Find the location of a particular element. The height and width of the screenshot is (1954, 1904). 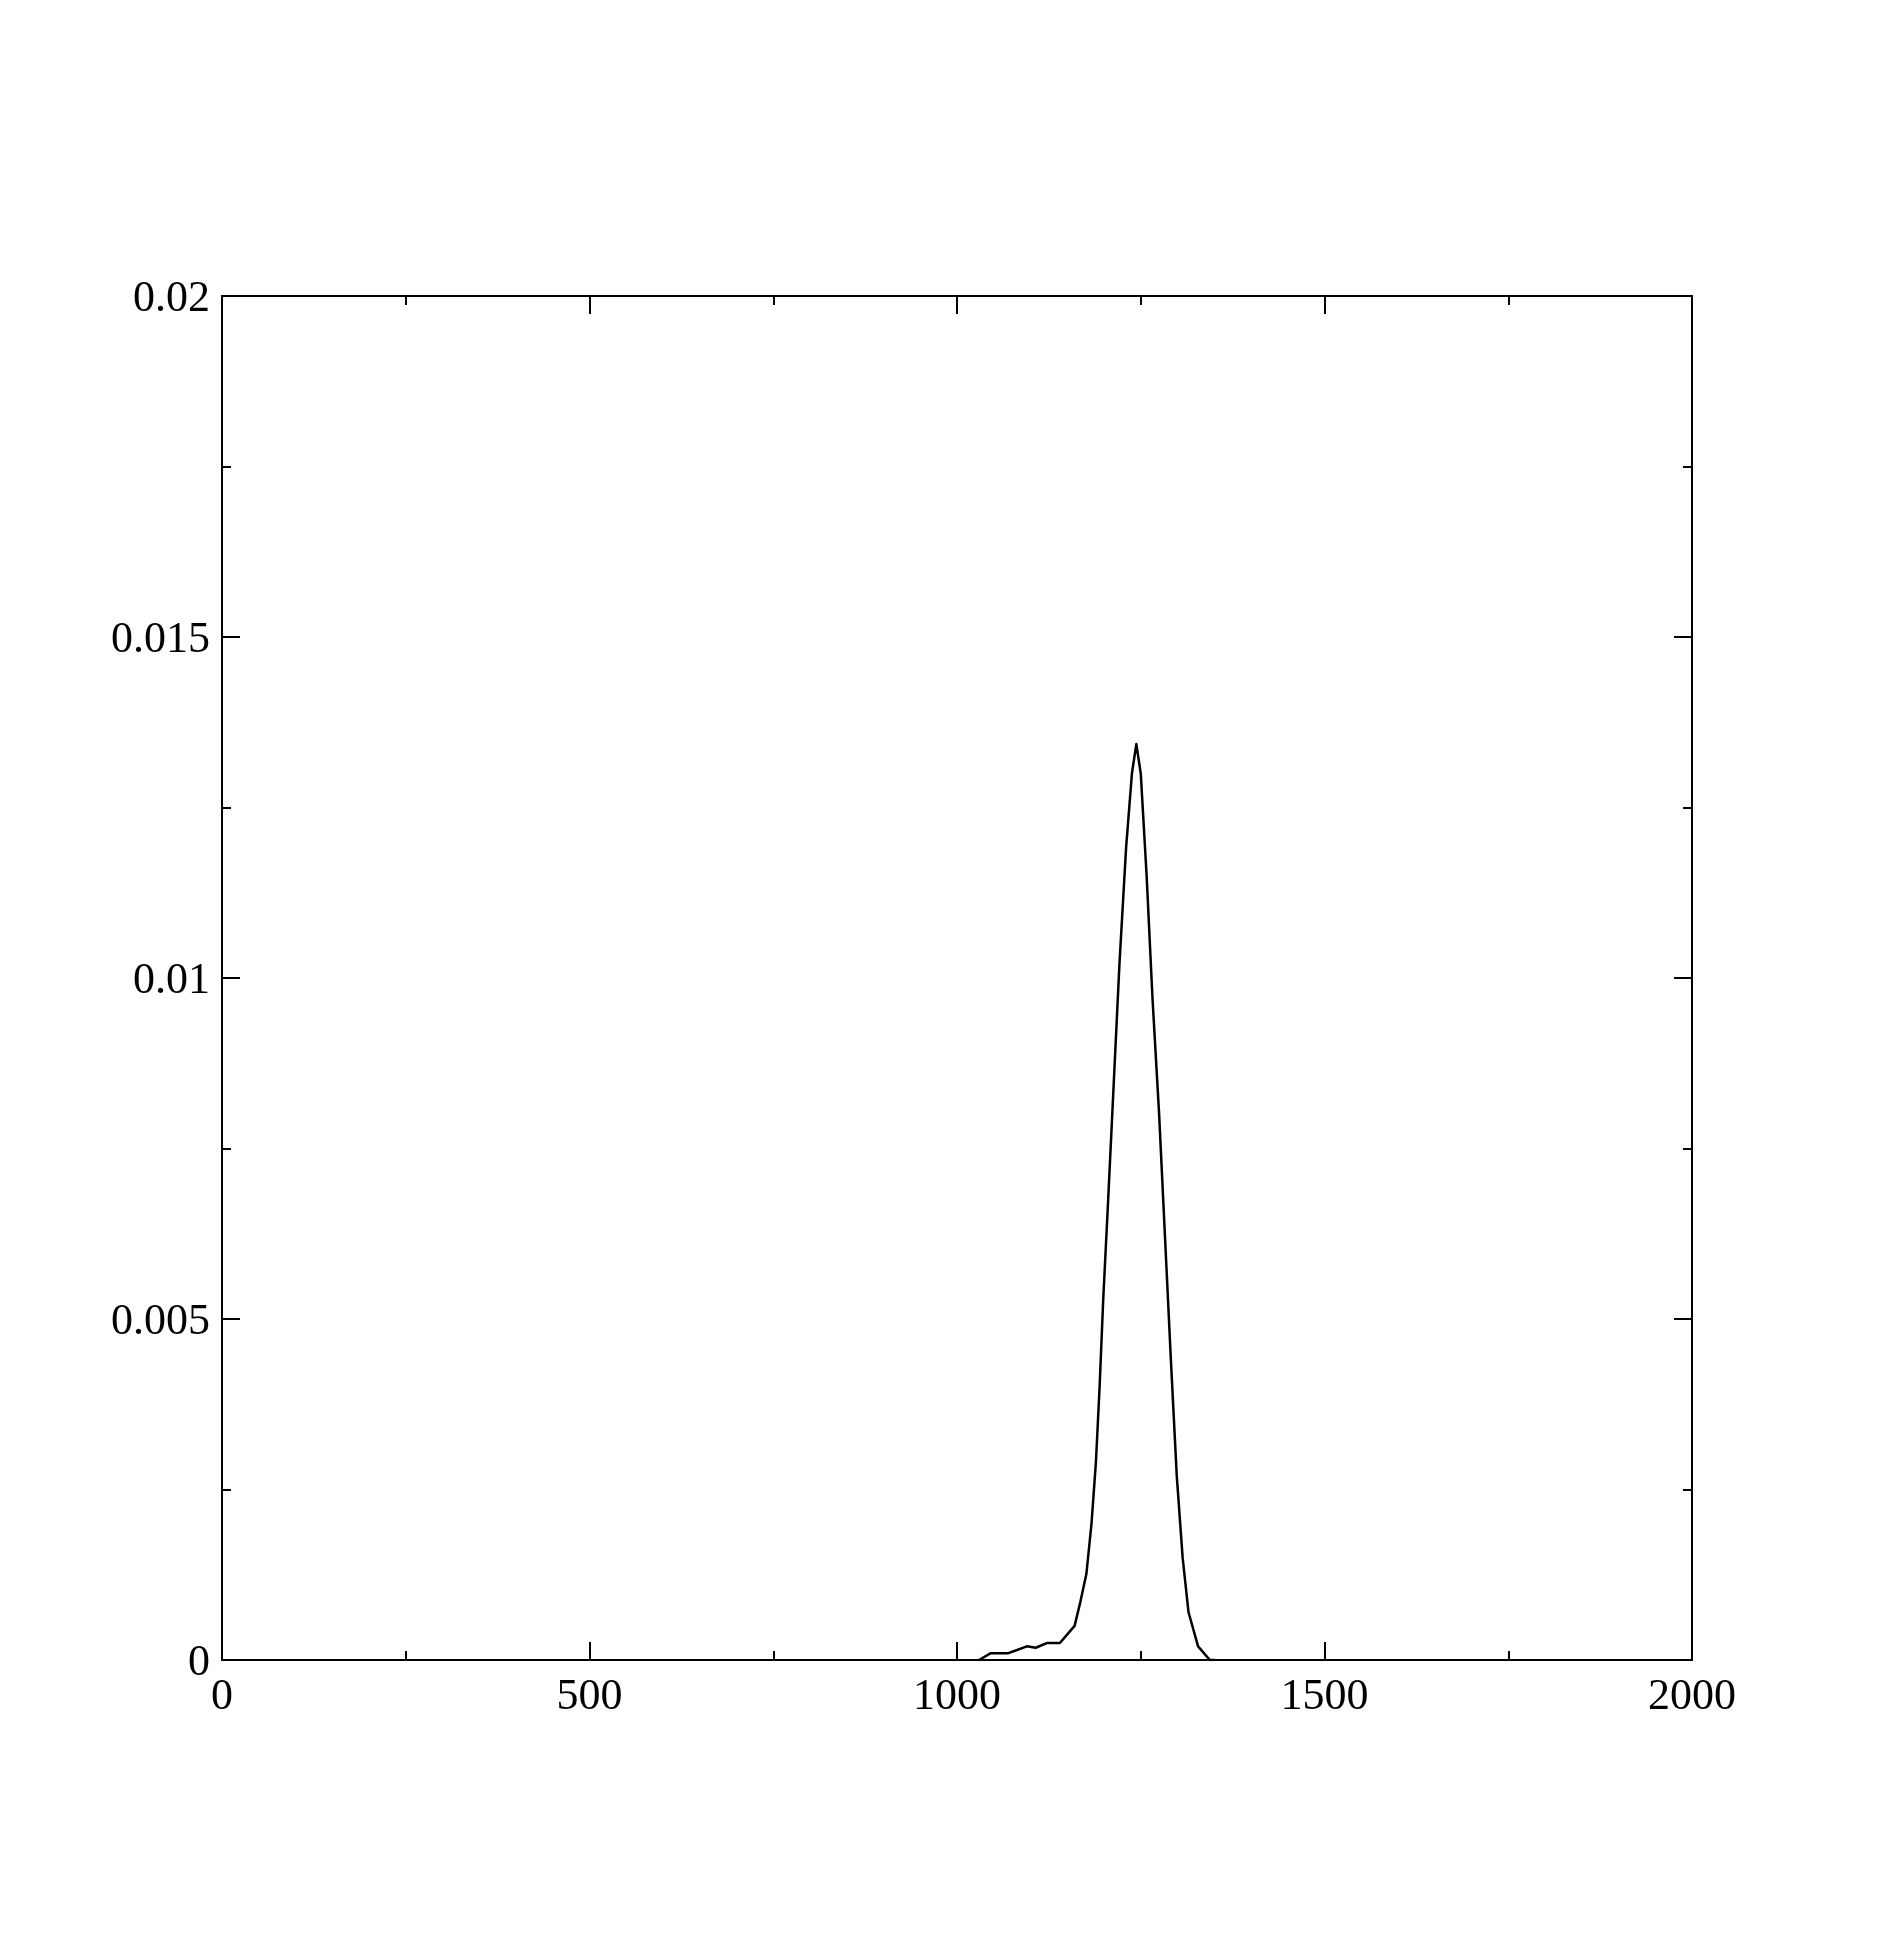

y-tick-label: 0 is located at coordinates (199, 1660).